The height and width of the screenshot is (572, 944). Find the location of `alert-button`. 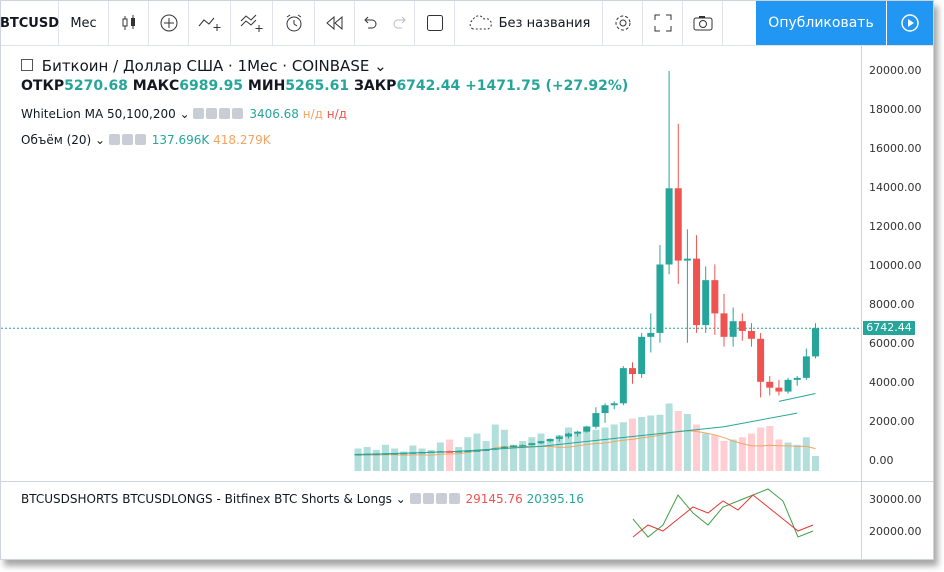

alert-button is located at coordinates (294, 23).